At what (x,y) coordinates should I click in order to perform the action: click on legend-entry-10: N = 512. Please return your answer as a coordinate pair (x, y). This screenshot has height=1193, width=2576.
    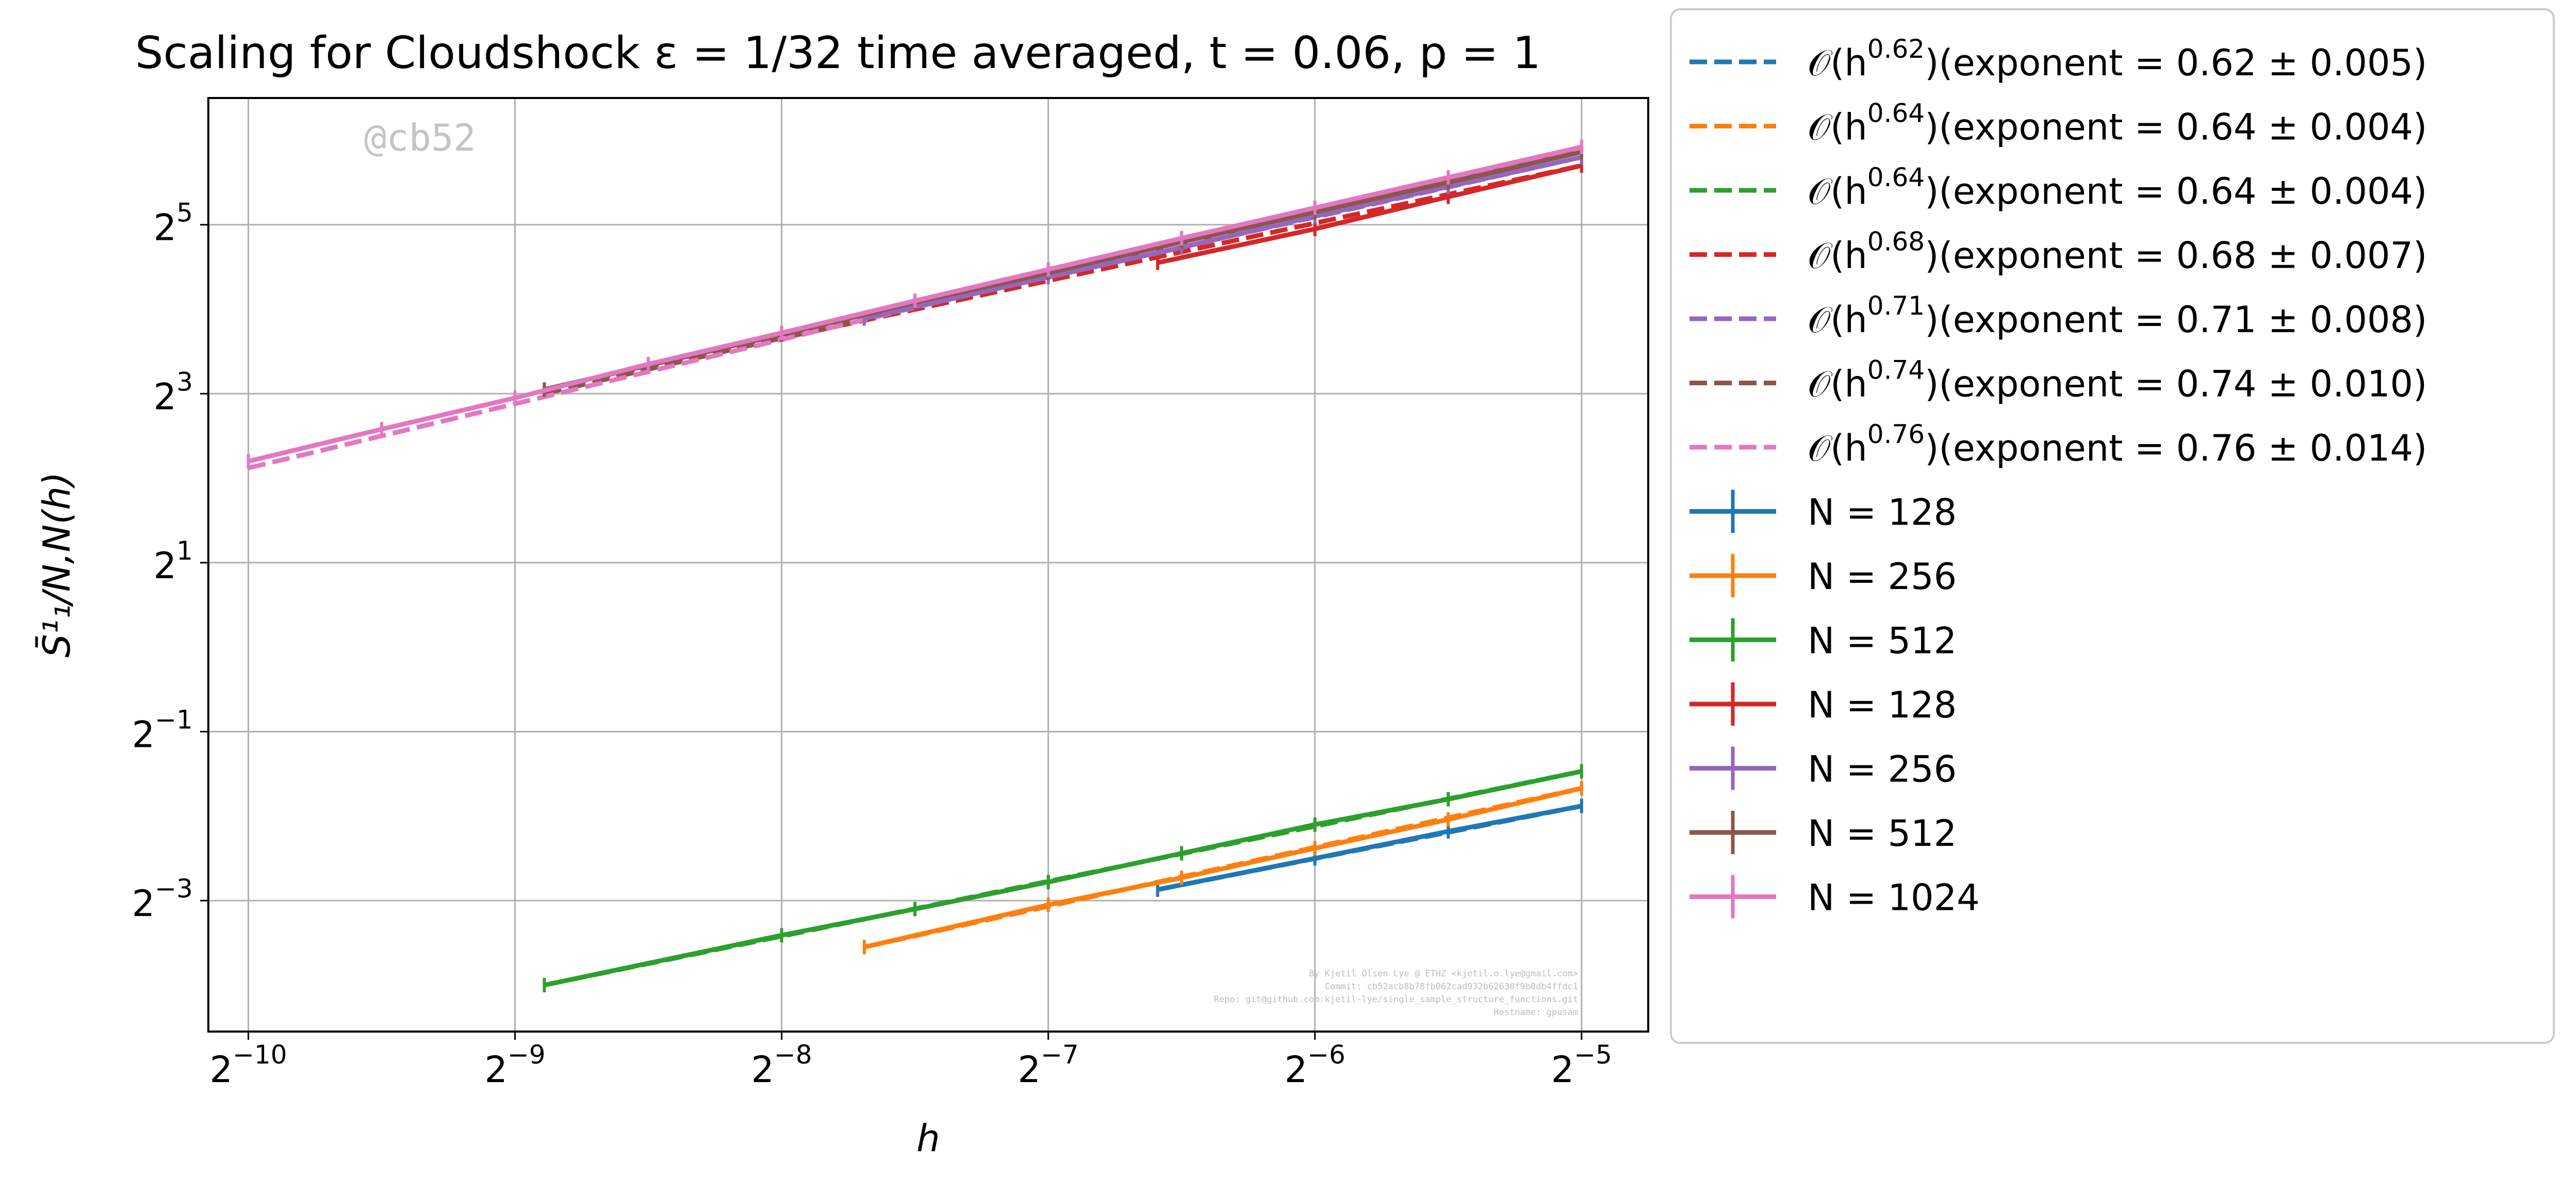
    Looking at the image, I should click on (1823, 640).